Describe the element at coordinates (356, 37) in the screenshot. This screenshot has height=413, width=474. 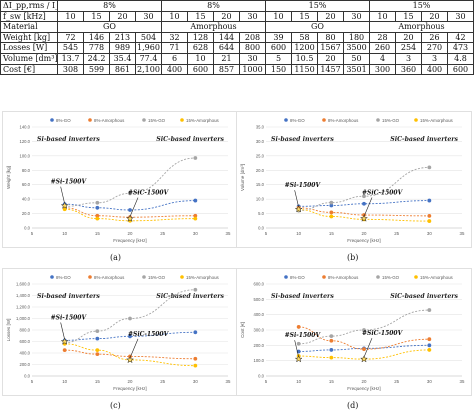
I see `table-cell: 180` at that location.